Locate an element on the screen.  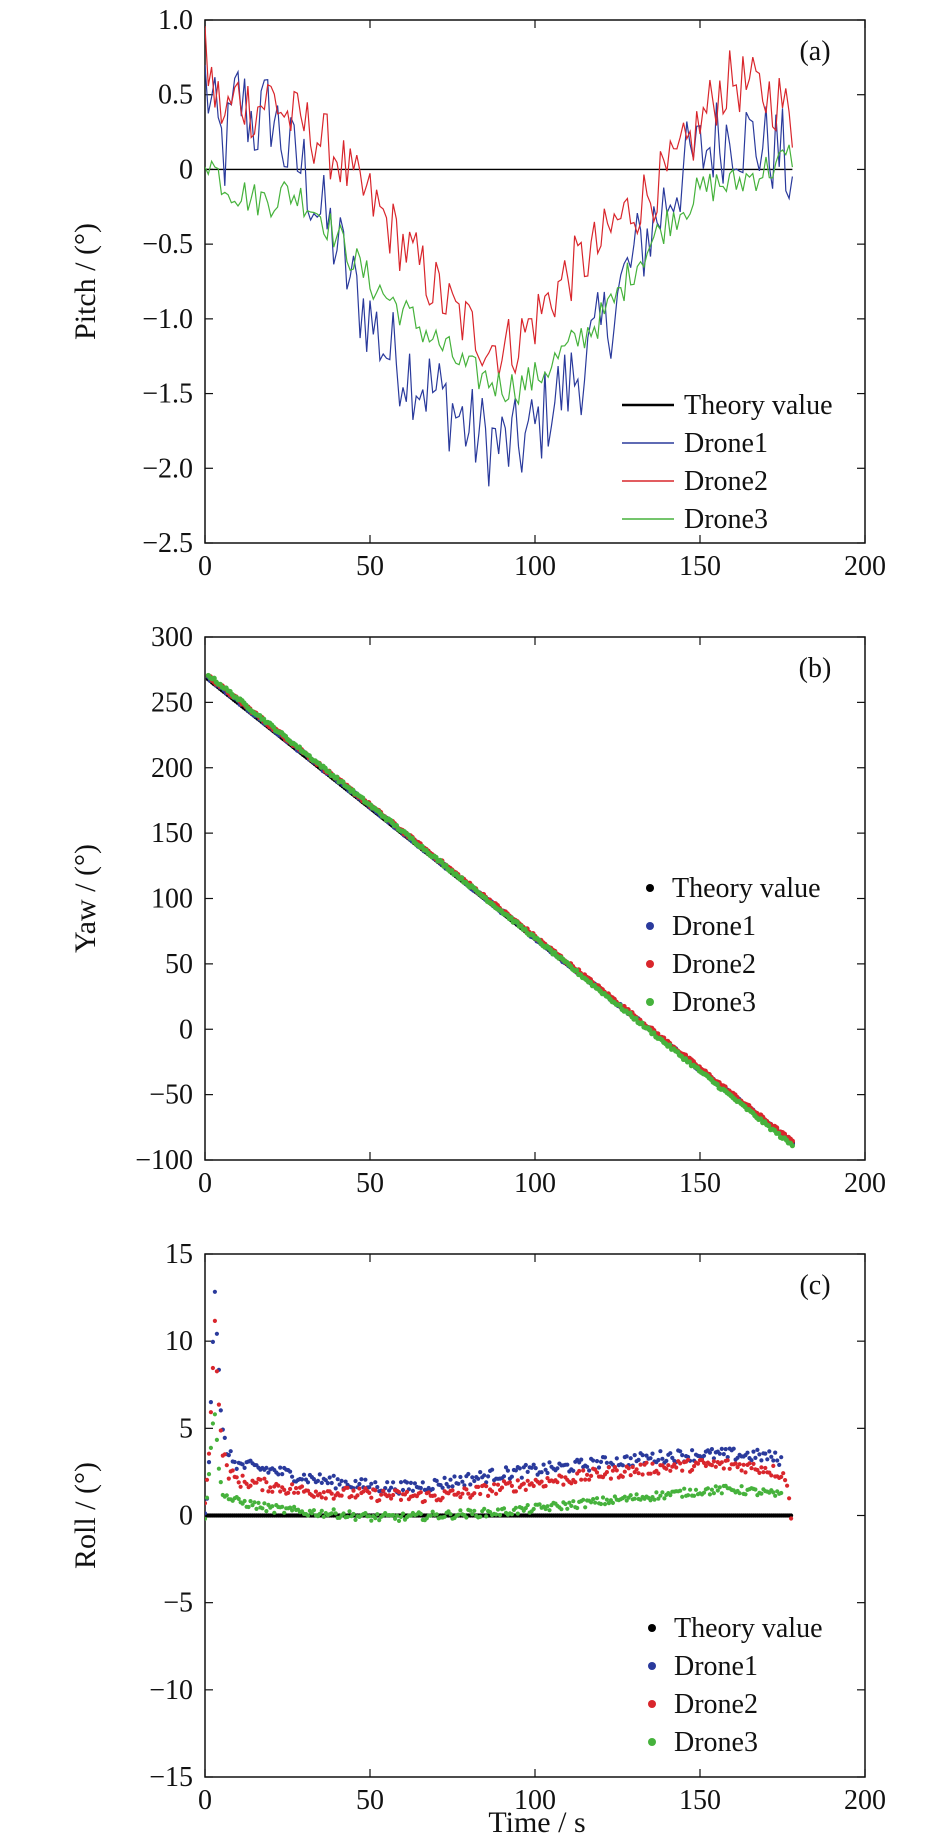
y-tick-label: 5 is located at coordinates (186, 1428).